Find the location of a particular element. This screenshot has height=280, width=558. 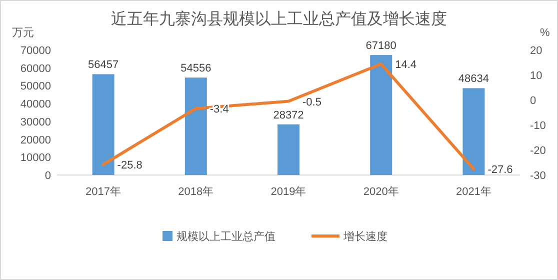

y-tick-label: 50000 is located at coordinates (35, 86).